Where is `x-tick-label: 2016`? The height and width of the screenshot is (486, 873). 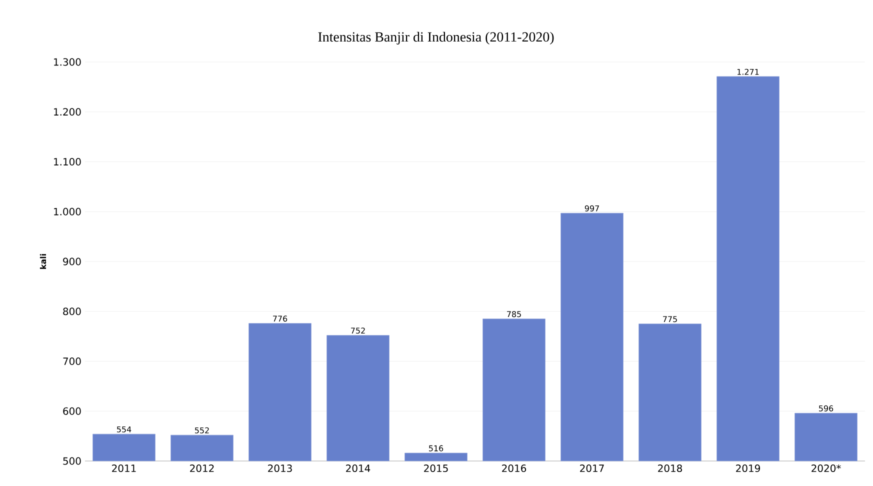
x-tick-label: 2016 is located at coordinates (514, 468).